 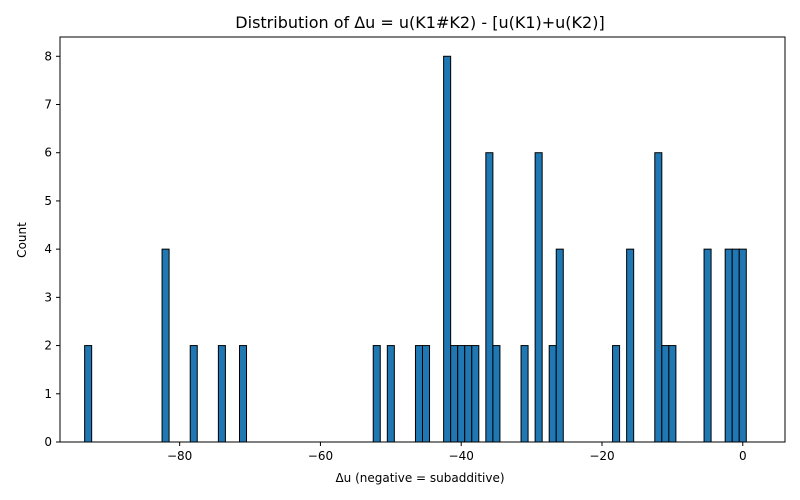 I want to click on x-tick-label: −20, so click(x=601, y=456).